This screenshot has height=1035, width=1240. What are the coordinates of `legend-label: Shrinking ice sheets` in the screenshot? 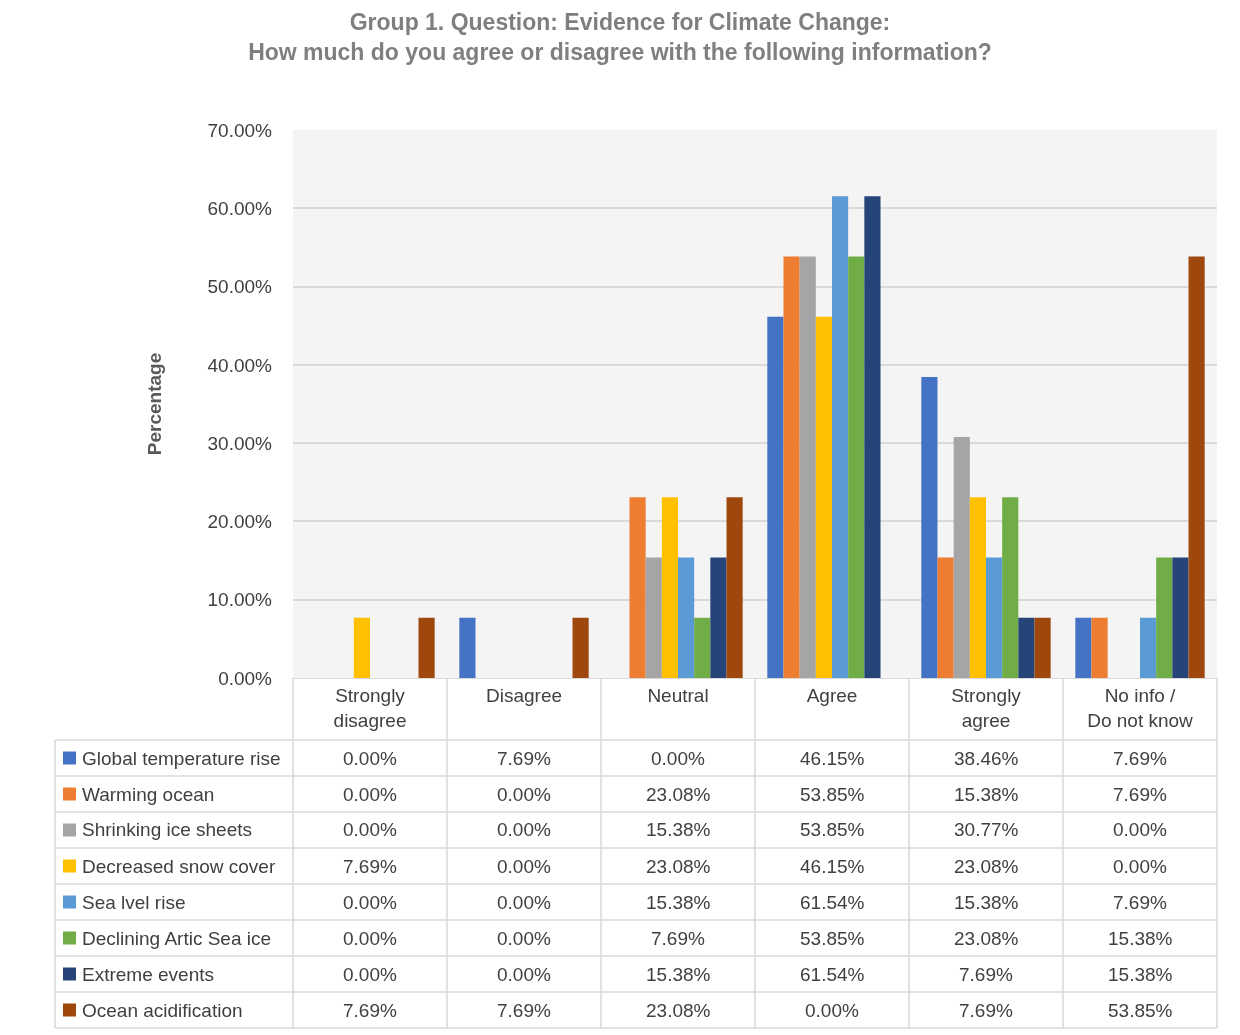 It's located at (167, 829).